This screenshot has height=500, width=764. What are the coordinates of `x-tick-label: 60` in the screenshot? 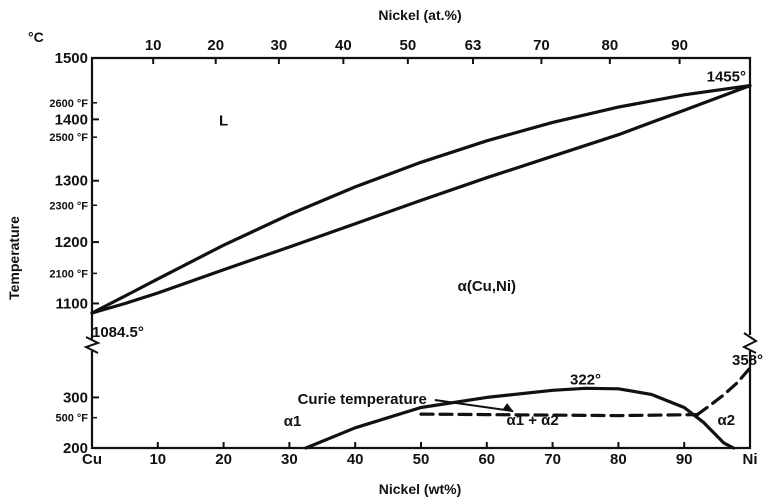 It's located at (486, 459).